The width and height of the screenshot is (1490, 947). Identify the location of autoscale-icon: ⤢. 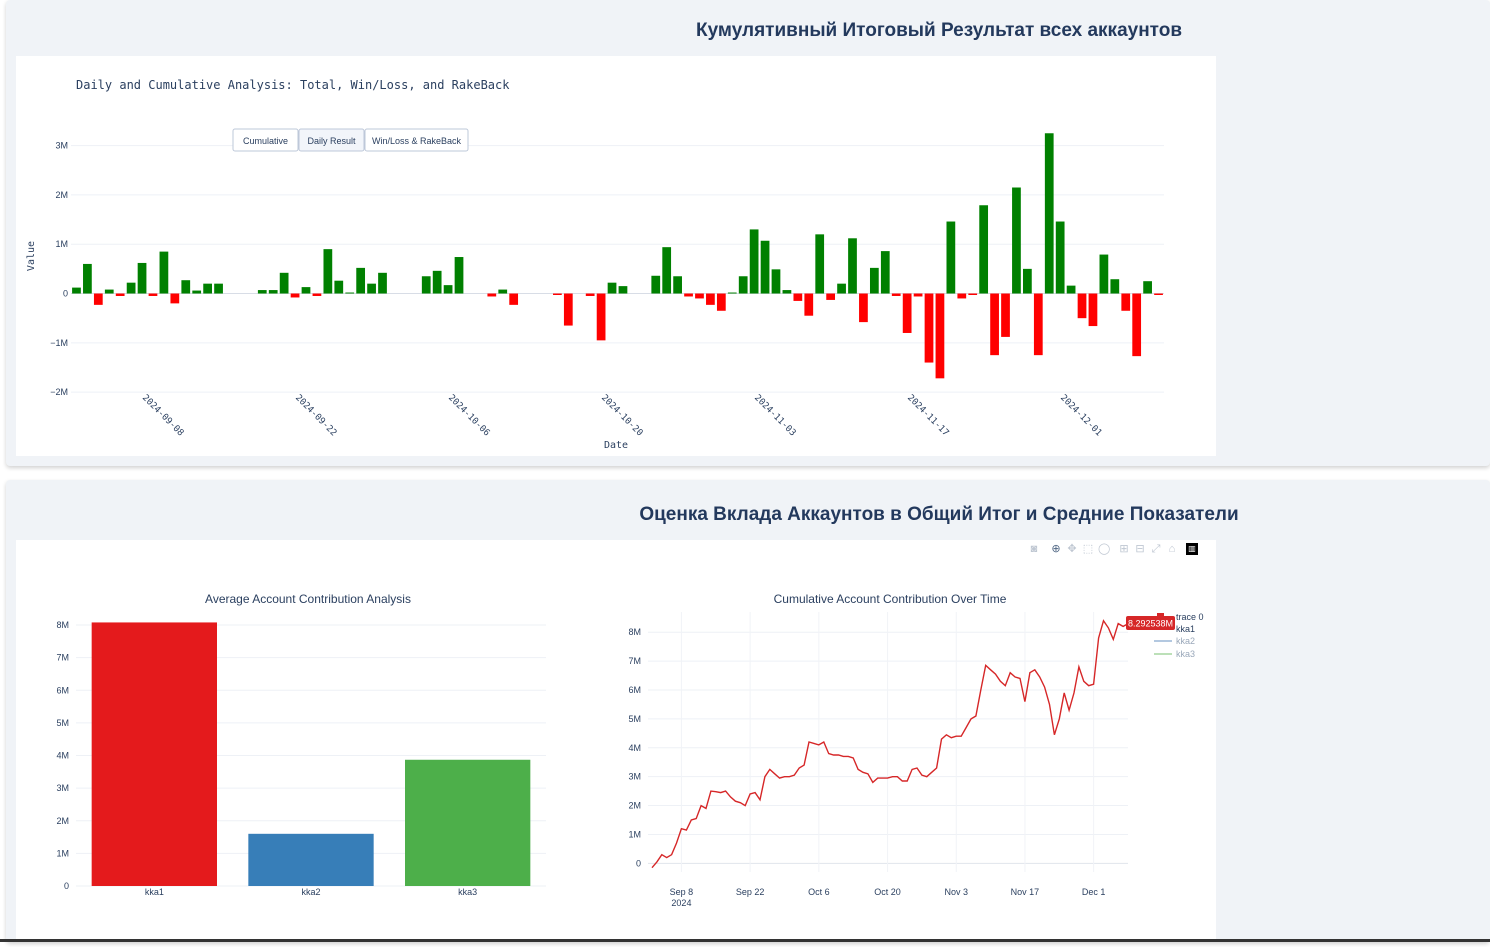
(1156, 549).